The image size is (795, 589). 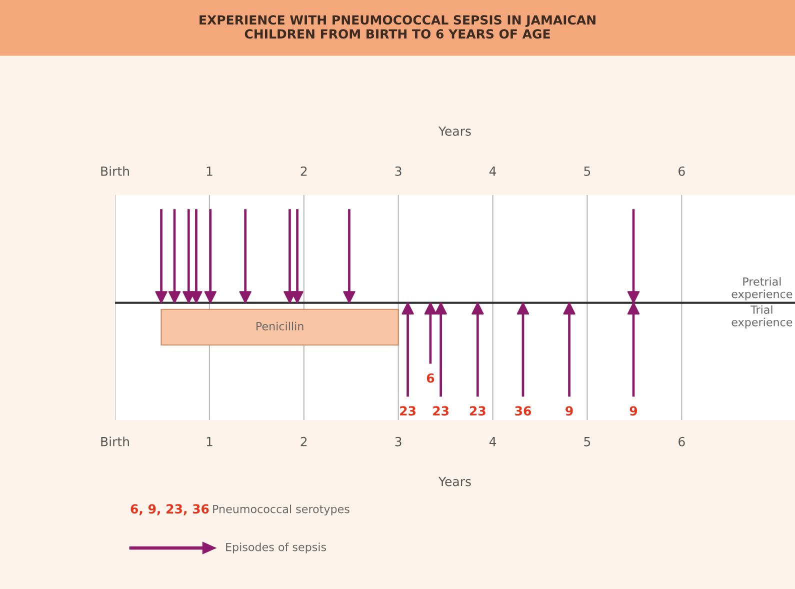 I want to click on x2-axis-title: Years, so click(x=454, y=131).